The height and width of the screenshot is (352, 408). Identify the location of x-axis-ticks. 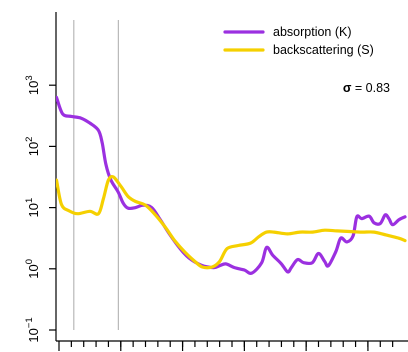
(226, 346).